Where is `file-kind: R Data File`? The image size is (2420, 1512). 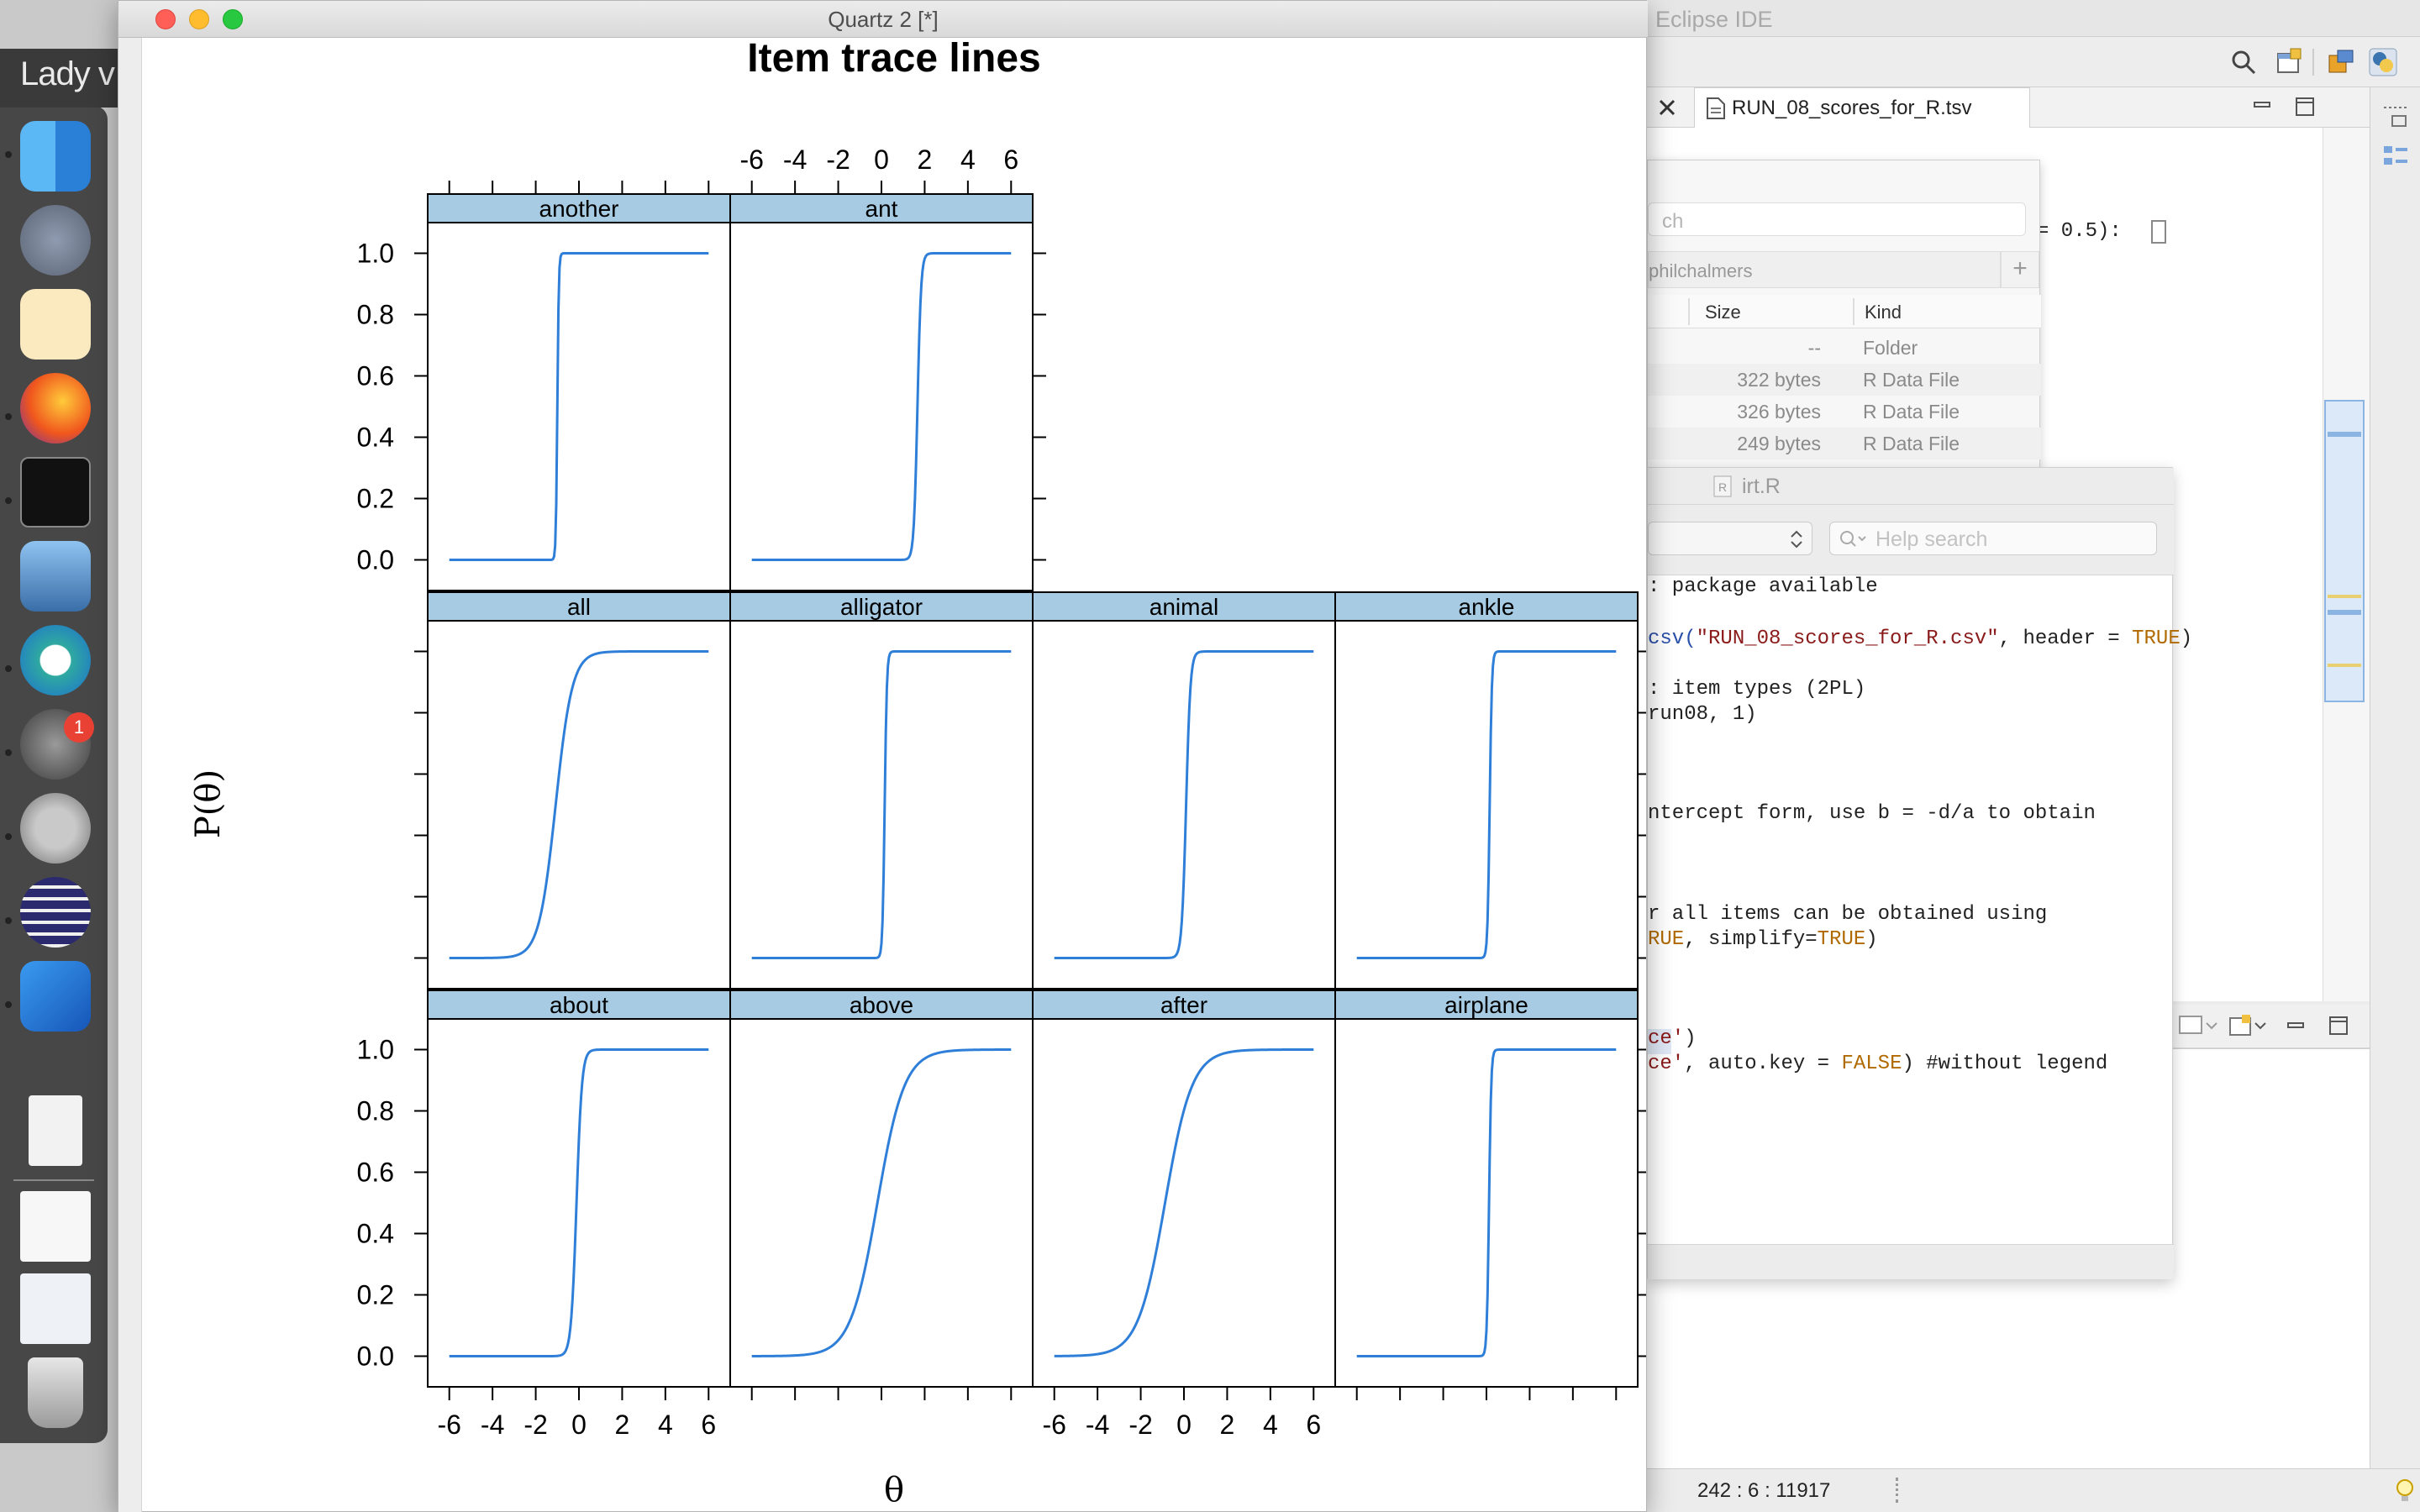
file-kind: R Data File is located at coordinates (1912, 412).